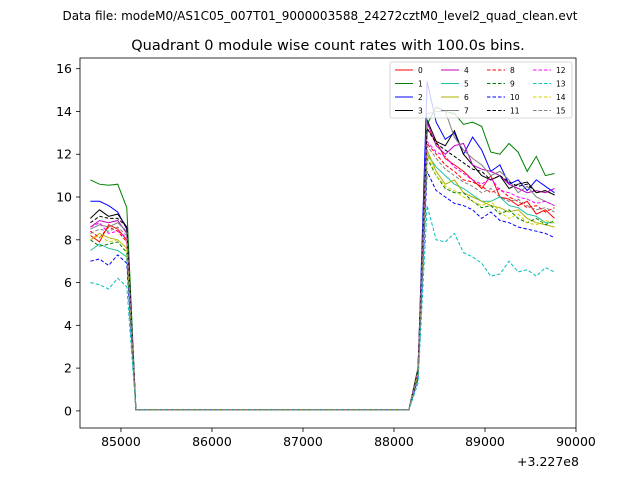 This screenshot has width=640, height=484. What do you see at coordinates (64, 197) in the screenshot?
I see `y-tick-label: 10` at bounding box center [64, 197].